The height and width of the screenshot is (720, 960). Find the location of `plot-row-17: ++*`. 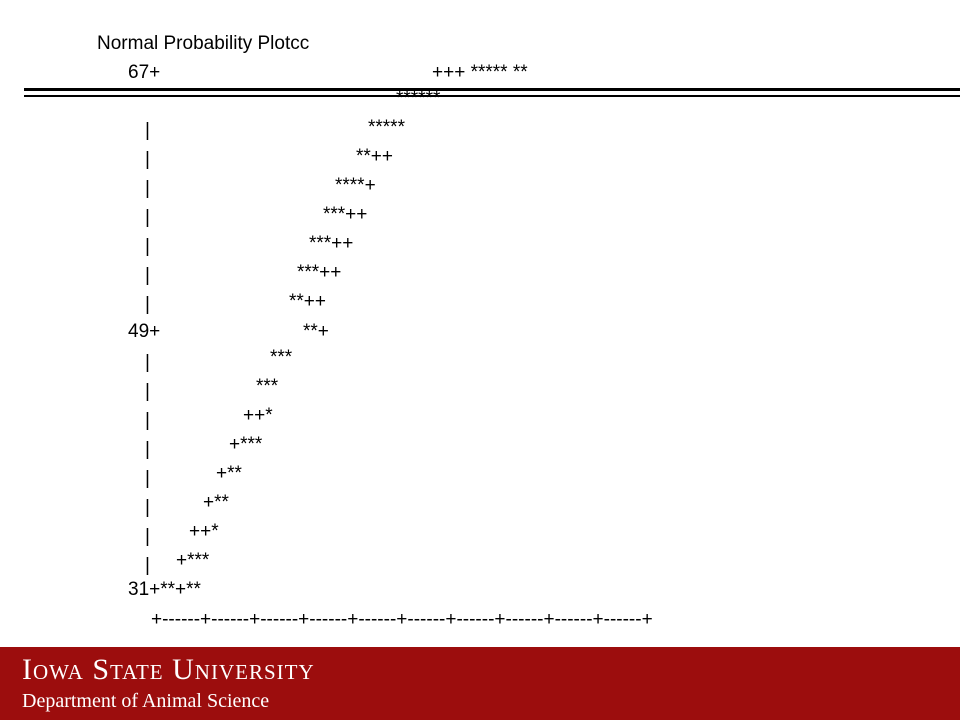

plot-row-17: ++* is located at coordinates (204, 531).